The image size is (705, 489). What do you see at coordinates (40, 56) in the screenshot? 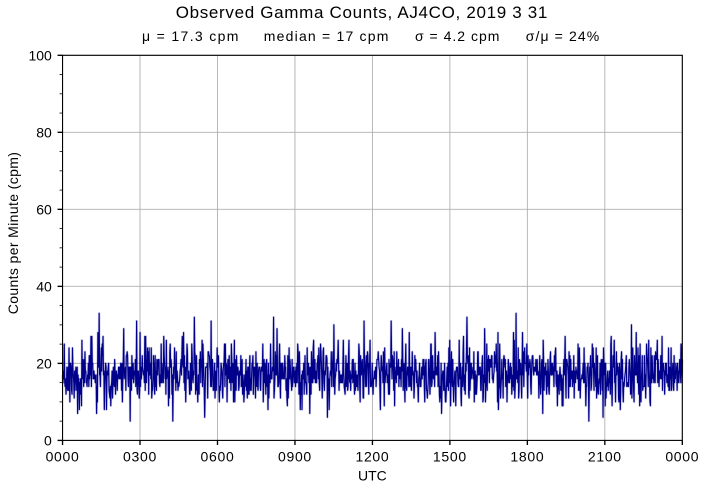
I see `svg-text: 100` at bounding box center [40, 56].